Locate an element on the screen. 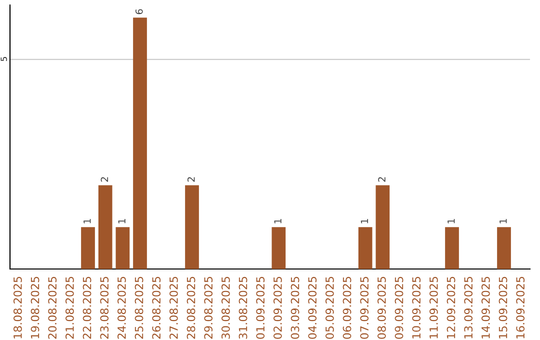 The image size is (540, 340). x-tick-label: 19.08.2025 is located at coordinates (35, 307).